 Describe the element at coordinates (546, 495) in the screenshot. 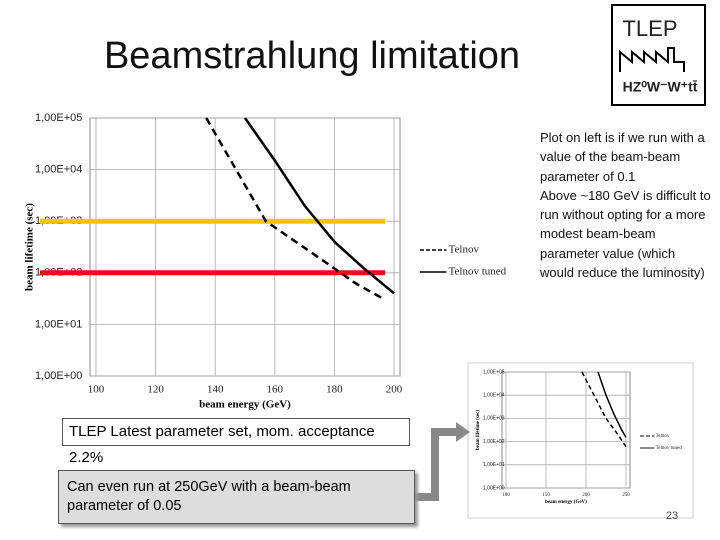

I see `x-tick-label: 150` at that location.